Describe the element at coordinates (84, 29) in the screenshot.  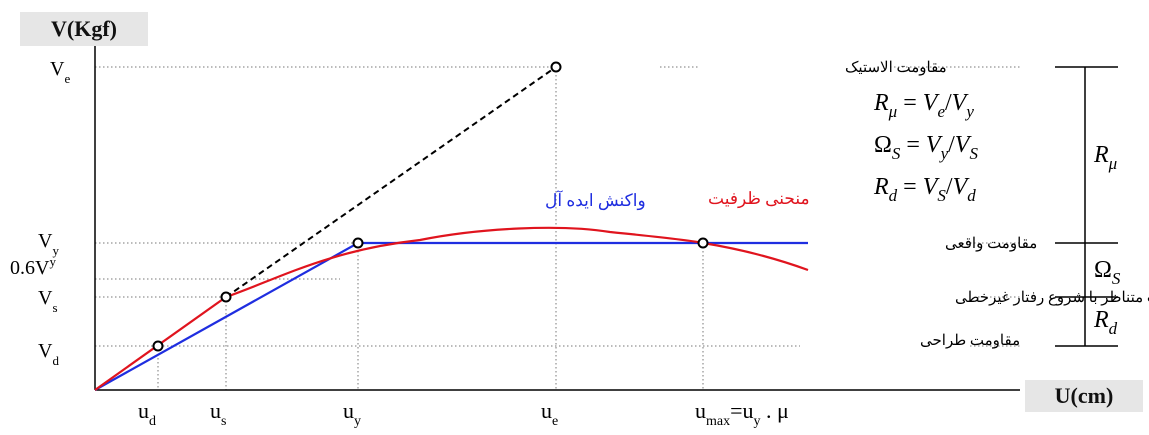
I see `y-axis-title: V(Kgf)` at that location.